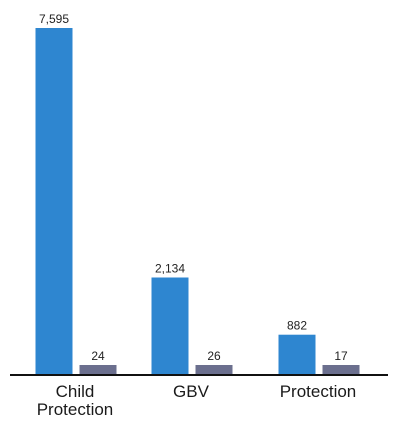 This screenshot has width=399, height=421. I want to click on data-label-series2-1: 26, so click(214, 356).